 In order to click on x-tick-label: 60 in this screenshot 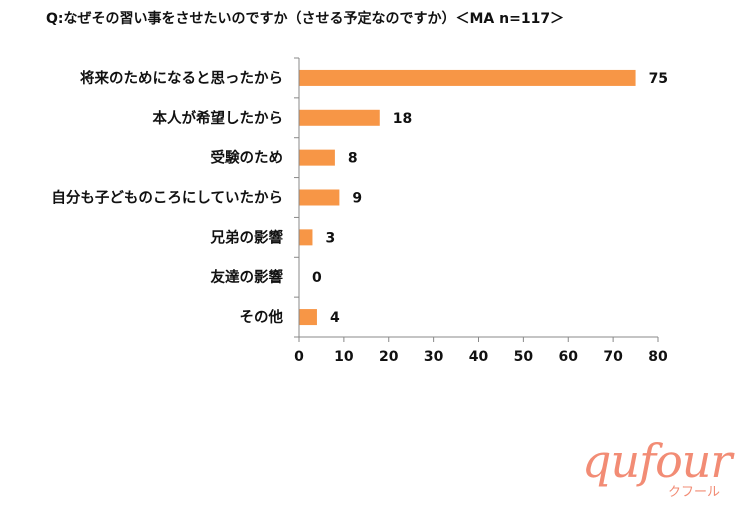, I will do `click(569, 357)`.